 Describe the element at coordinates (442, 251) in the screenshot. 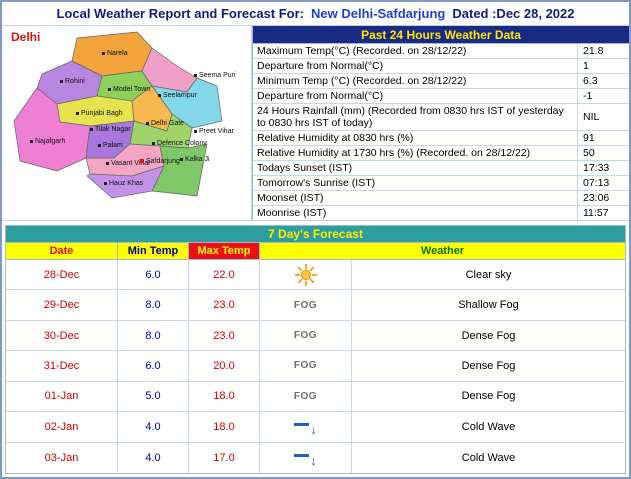

I see `column-header-weather: Weather` at that location.